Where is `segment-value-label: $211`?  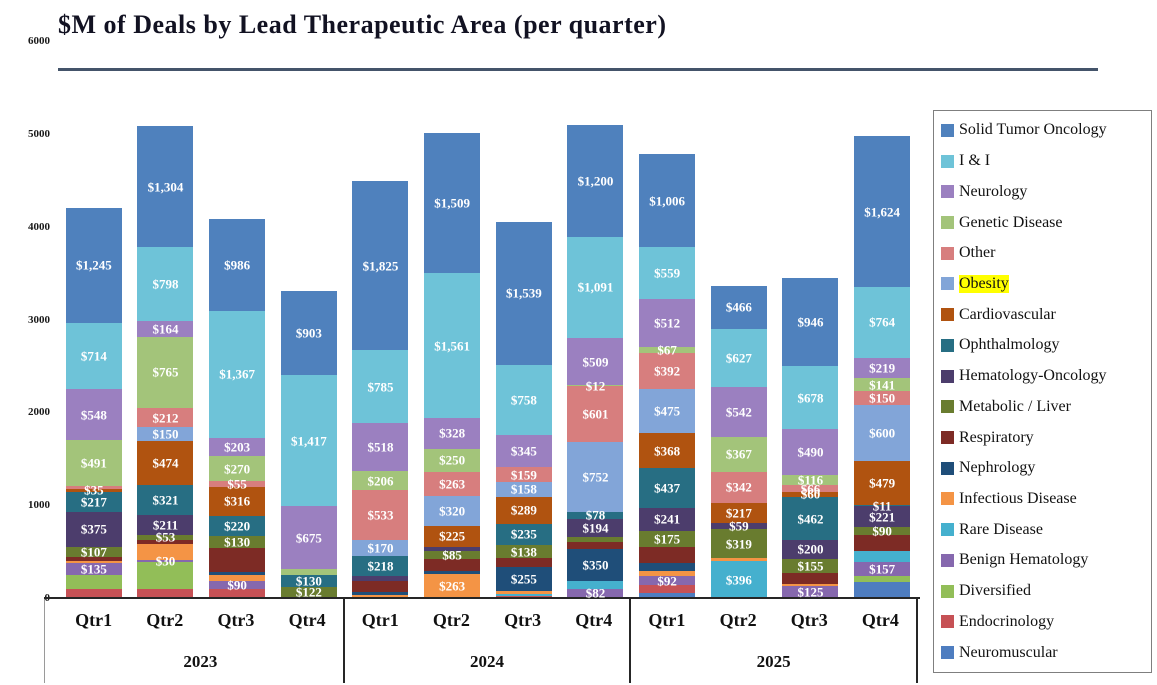 segment-value-label: $211 is located at coordinates (165, 525).